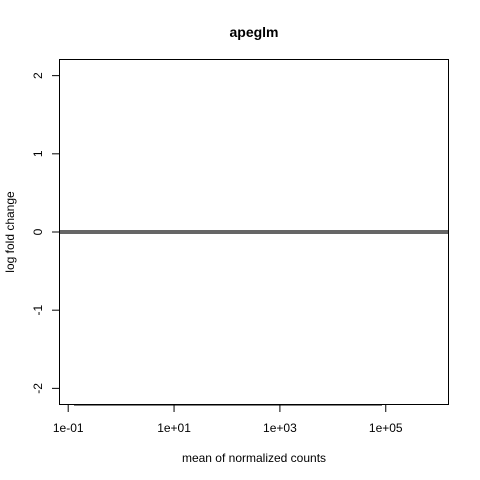 The width and height of the screenshot is (480, 480). What do you see at coordinates (280, 428) in the screenshot?
I see `x-tick-label: 1e+03` at bounding box center [280, 428].